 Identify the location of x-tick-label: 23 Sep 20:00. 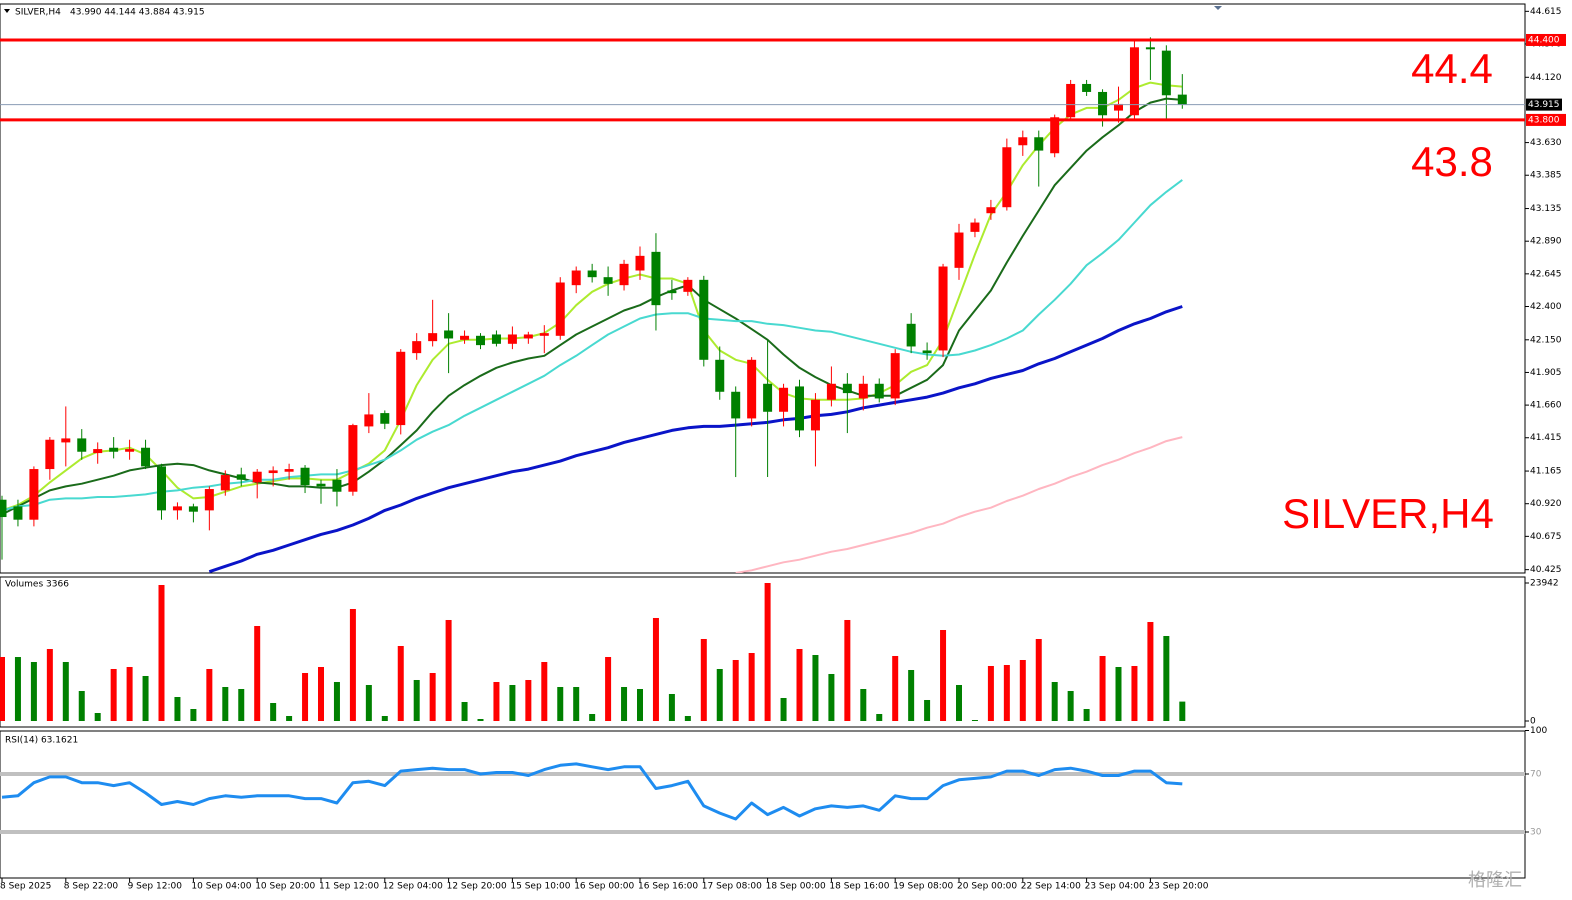
(1178, 887).